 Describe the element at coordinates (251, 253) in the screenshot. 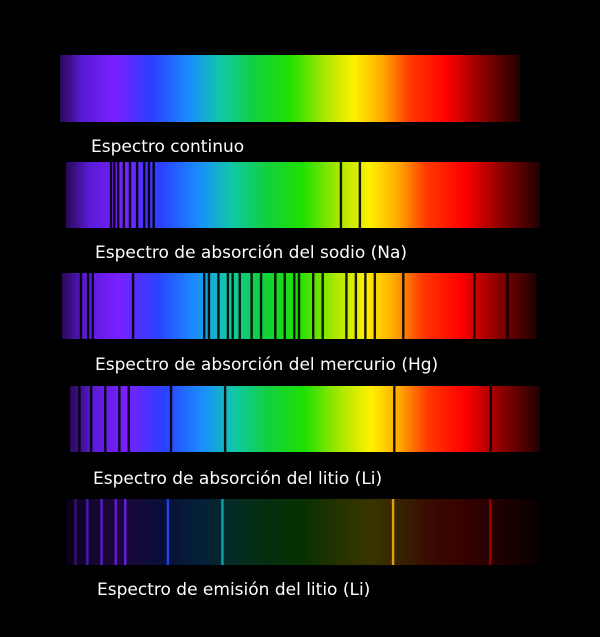

I see `label-sodium-absorption: Espectro de absorción del sodio (Na)` at that location.